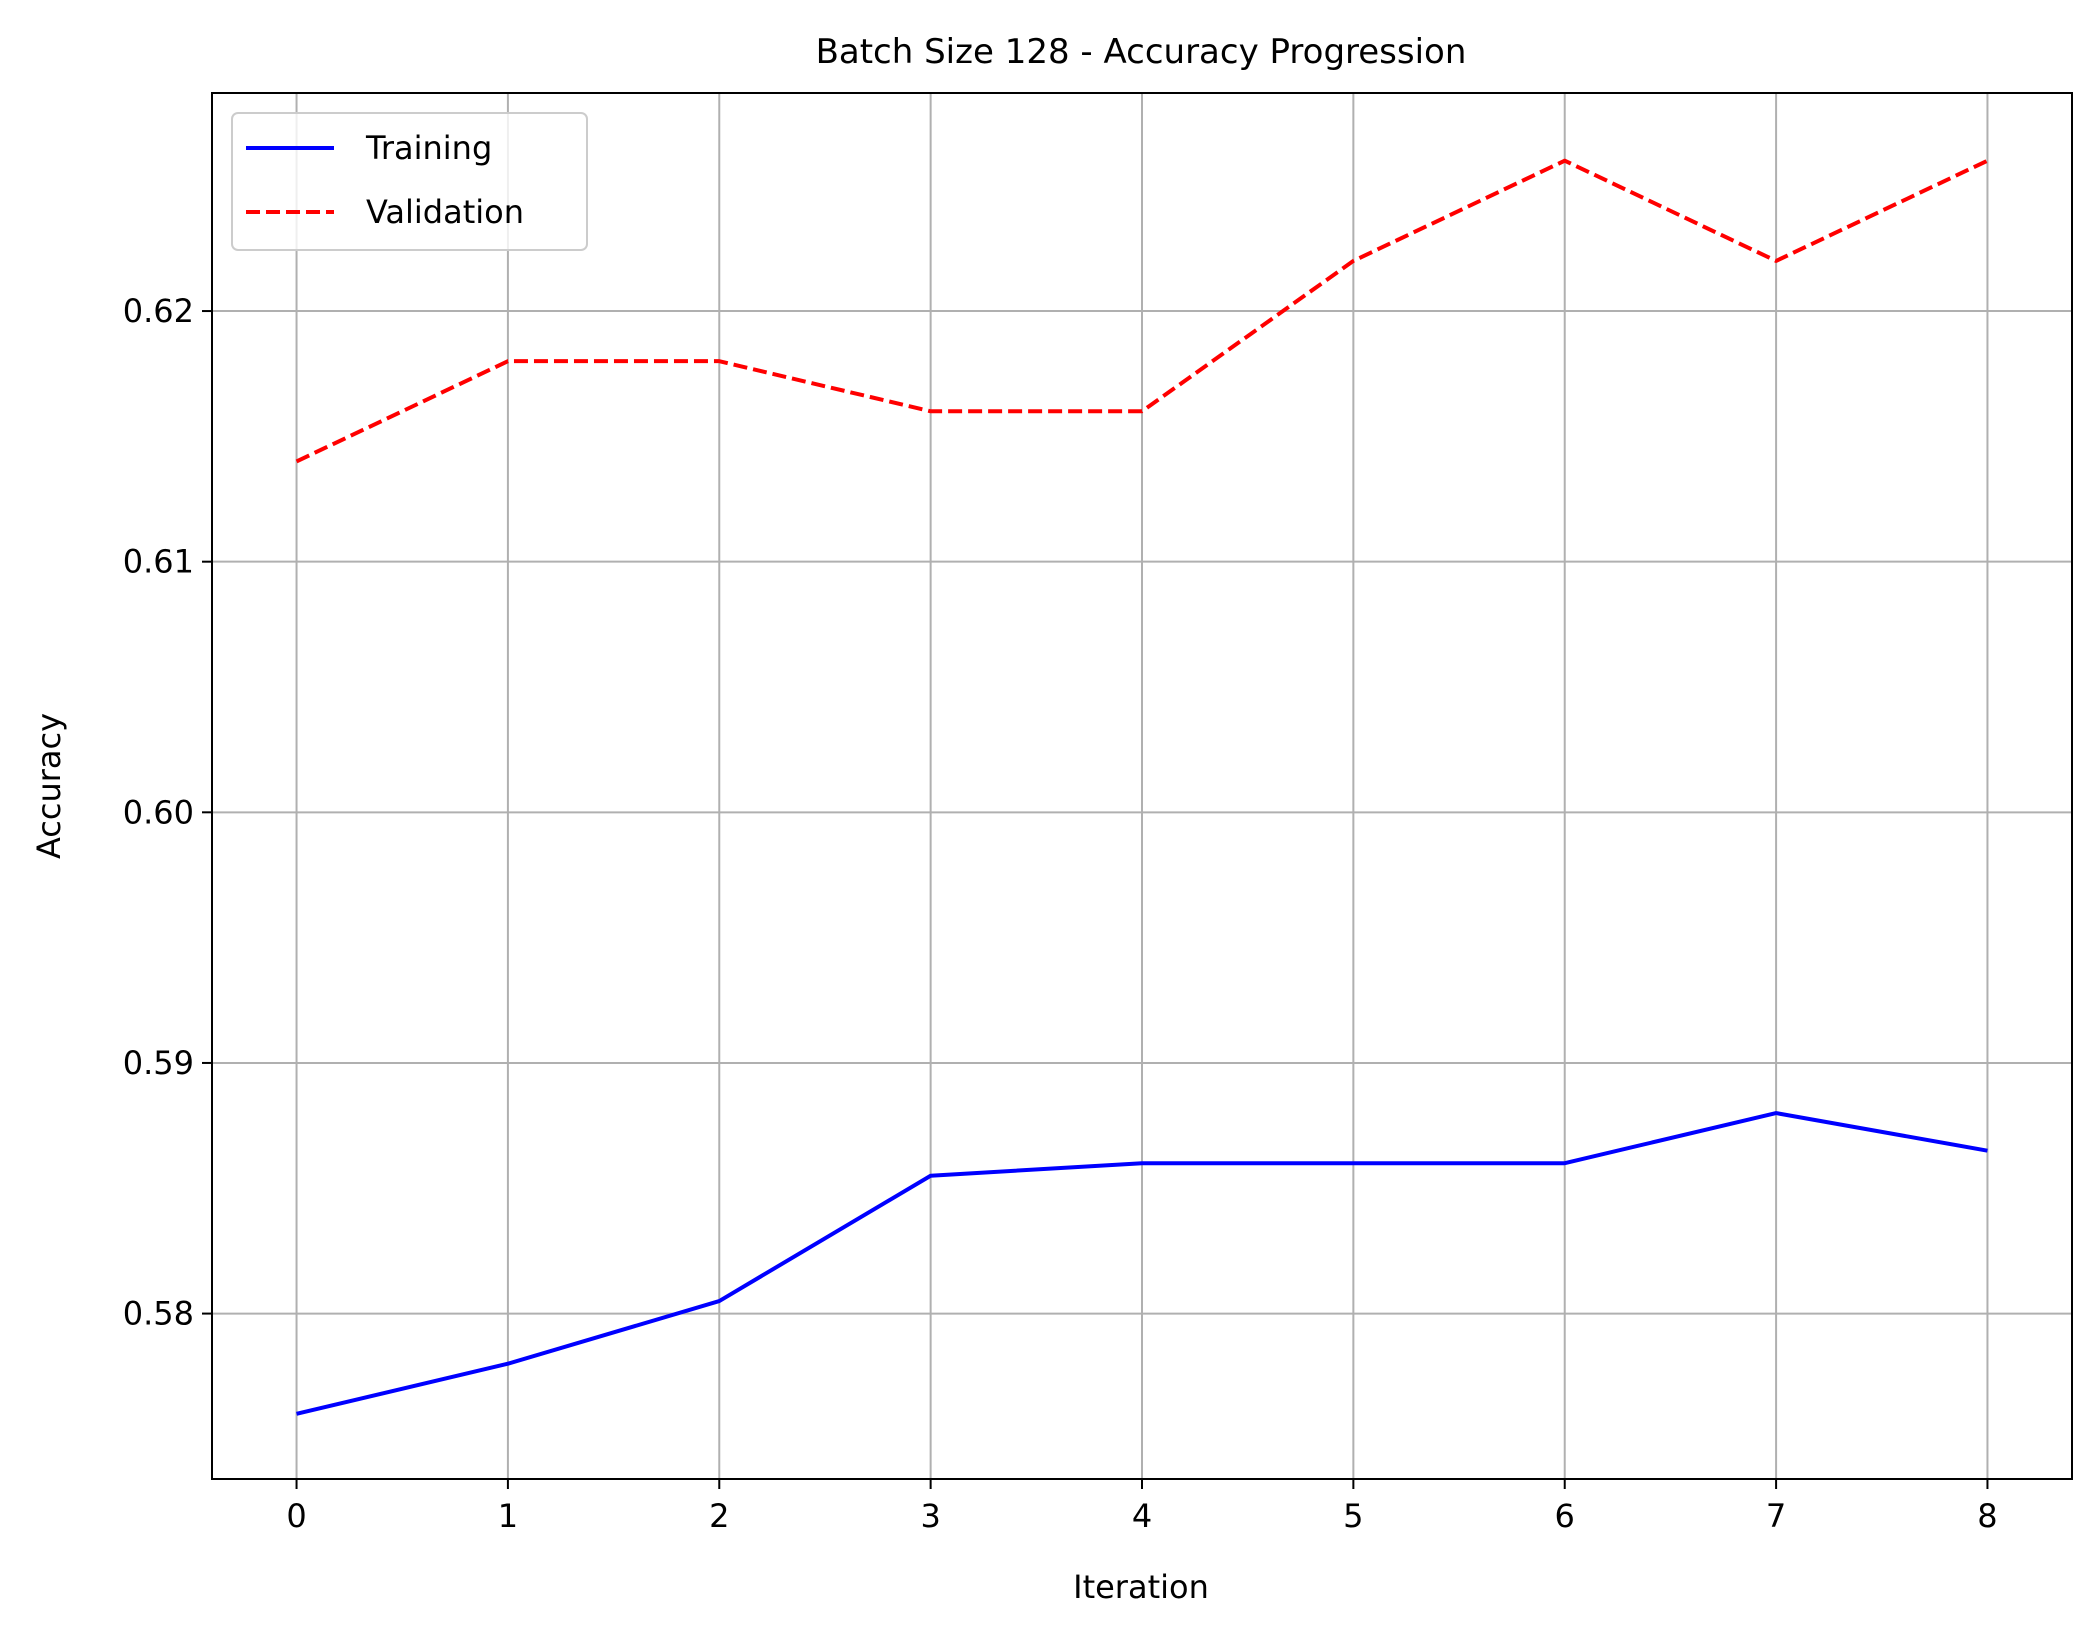 Image resolution: width=2100 pixels, height=1638 pixels. What do you see at coordinates (158, 1063) in the screenshot?
I see `y-tick-label: 0.59` at bounding box center [158, 1063].